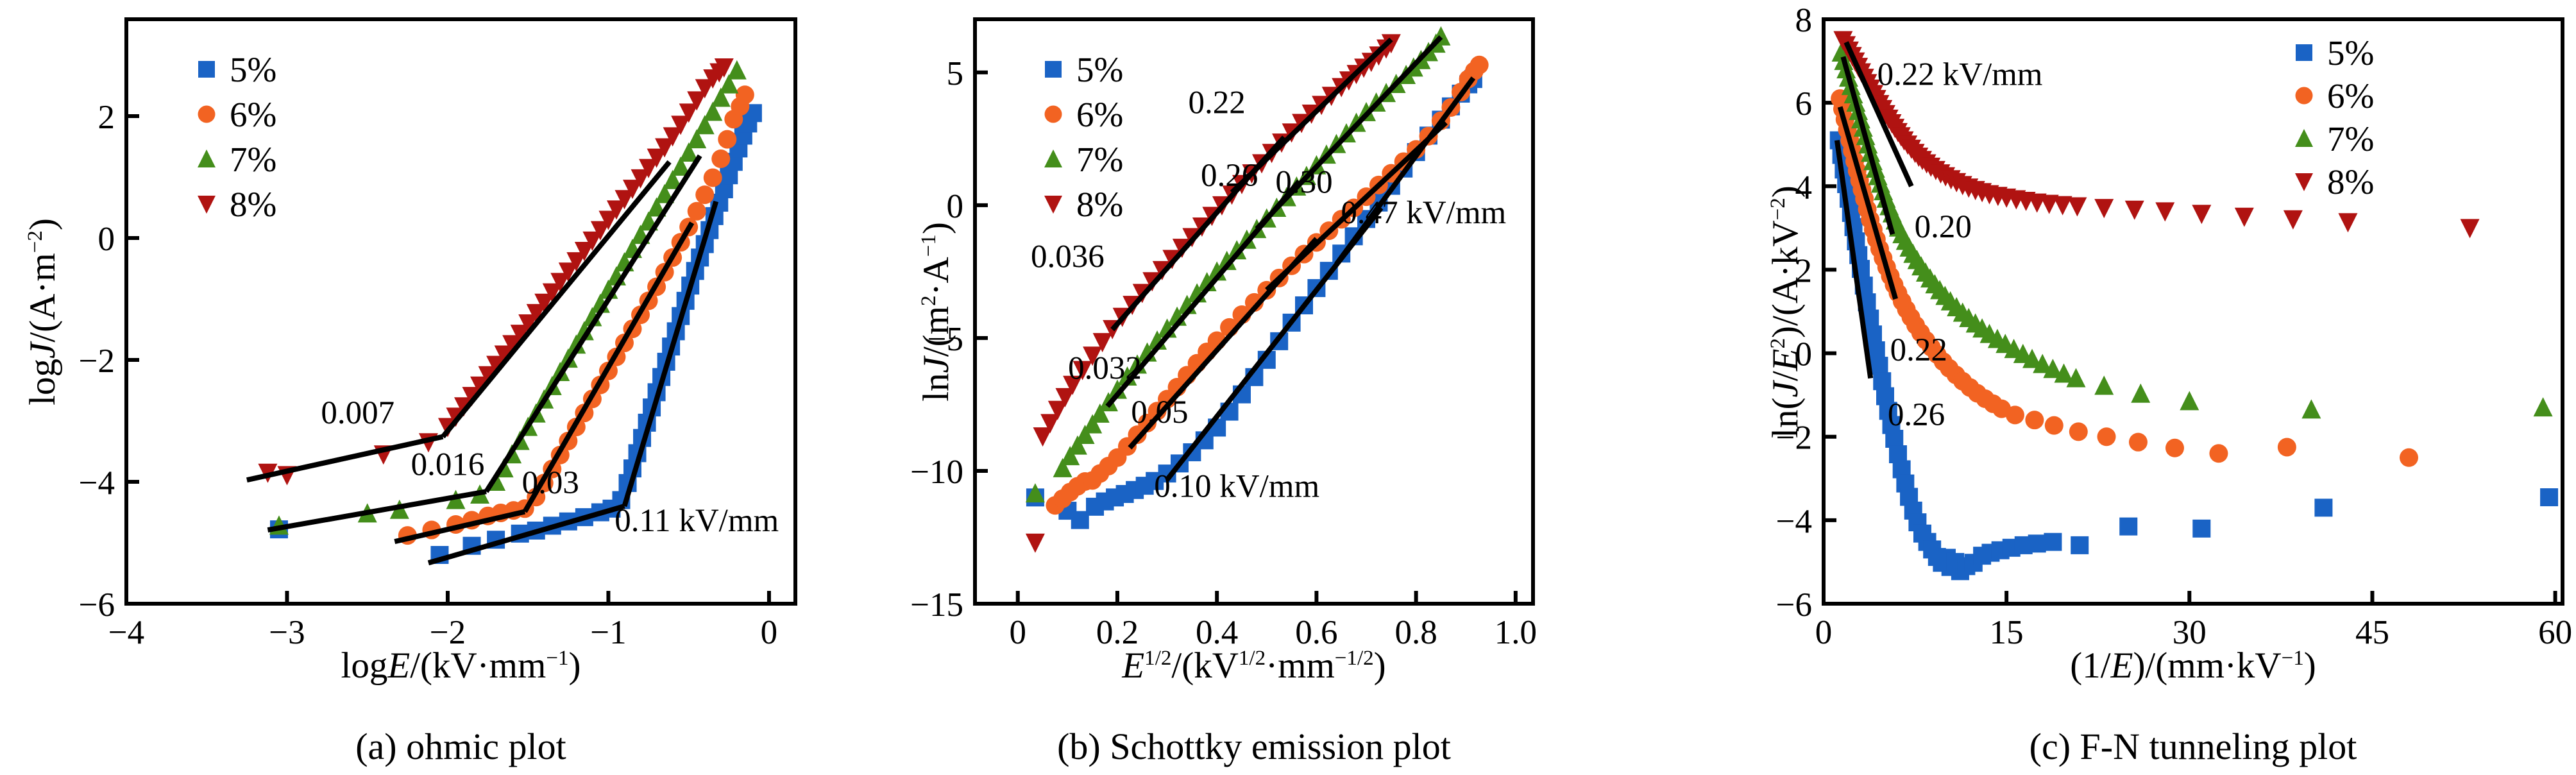 This screenshot has width=2576, height=775. I want to click on panel-a-ytick: 2, so click(106, 117).